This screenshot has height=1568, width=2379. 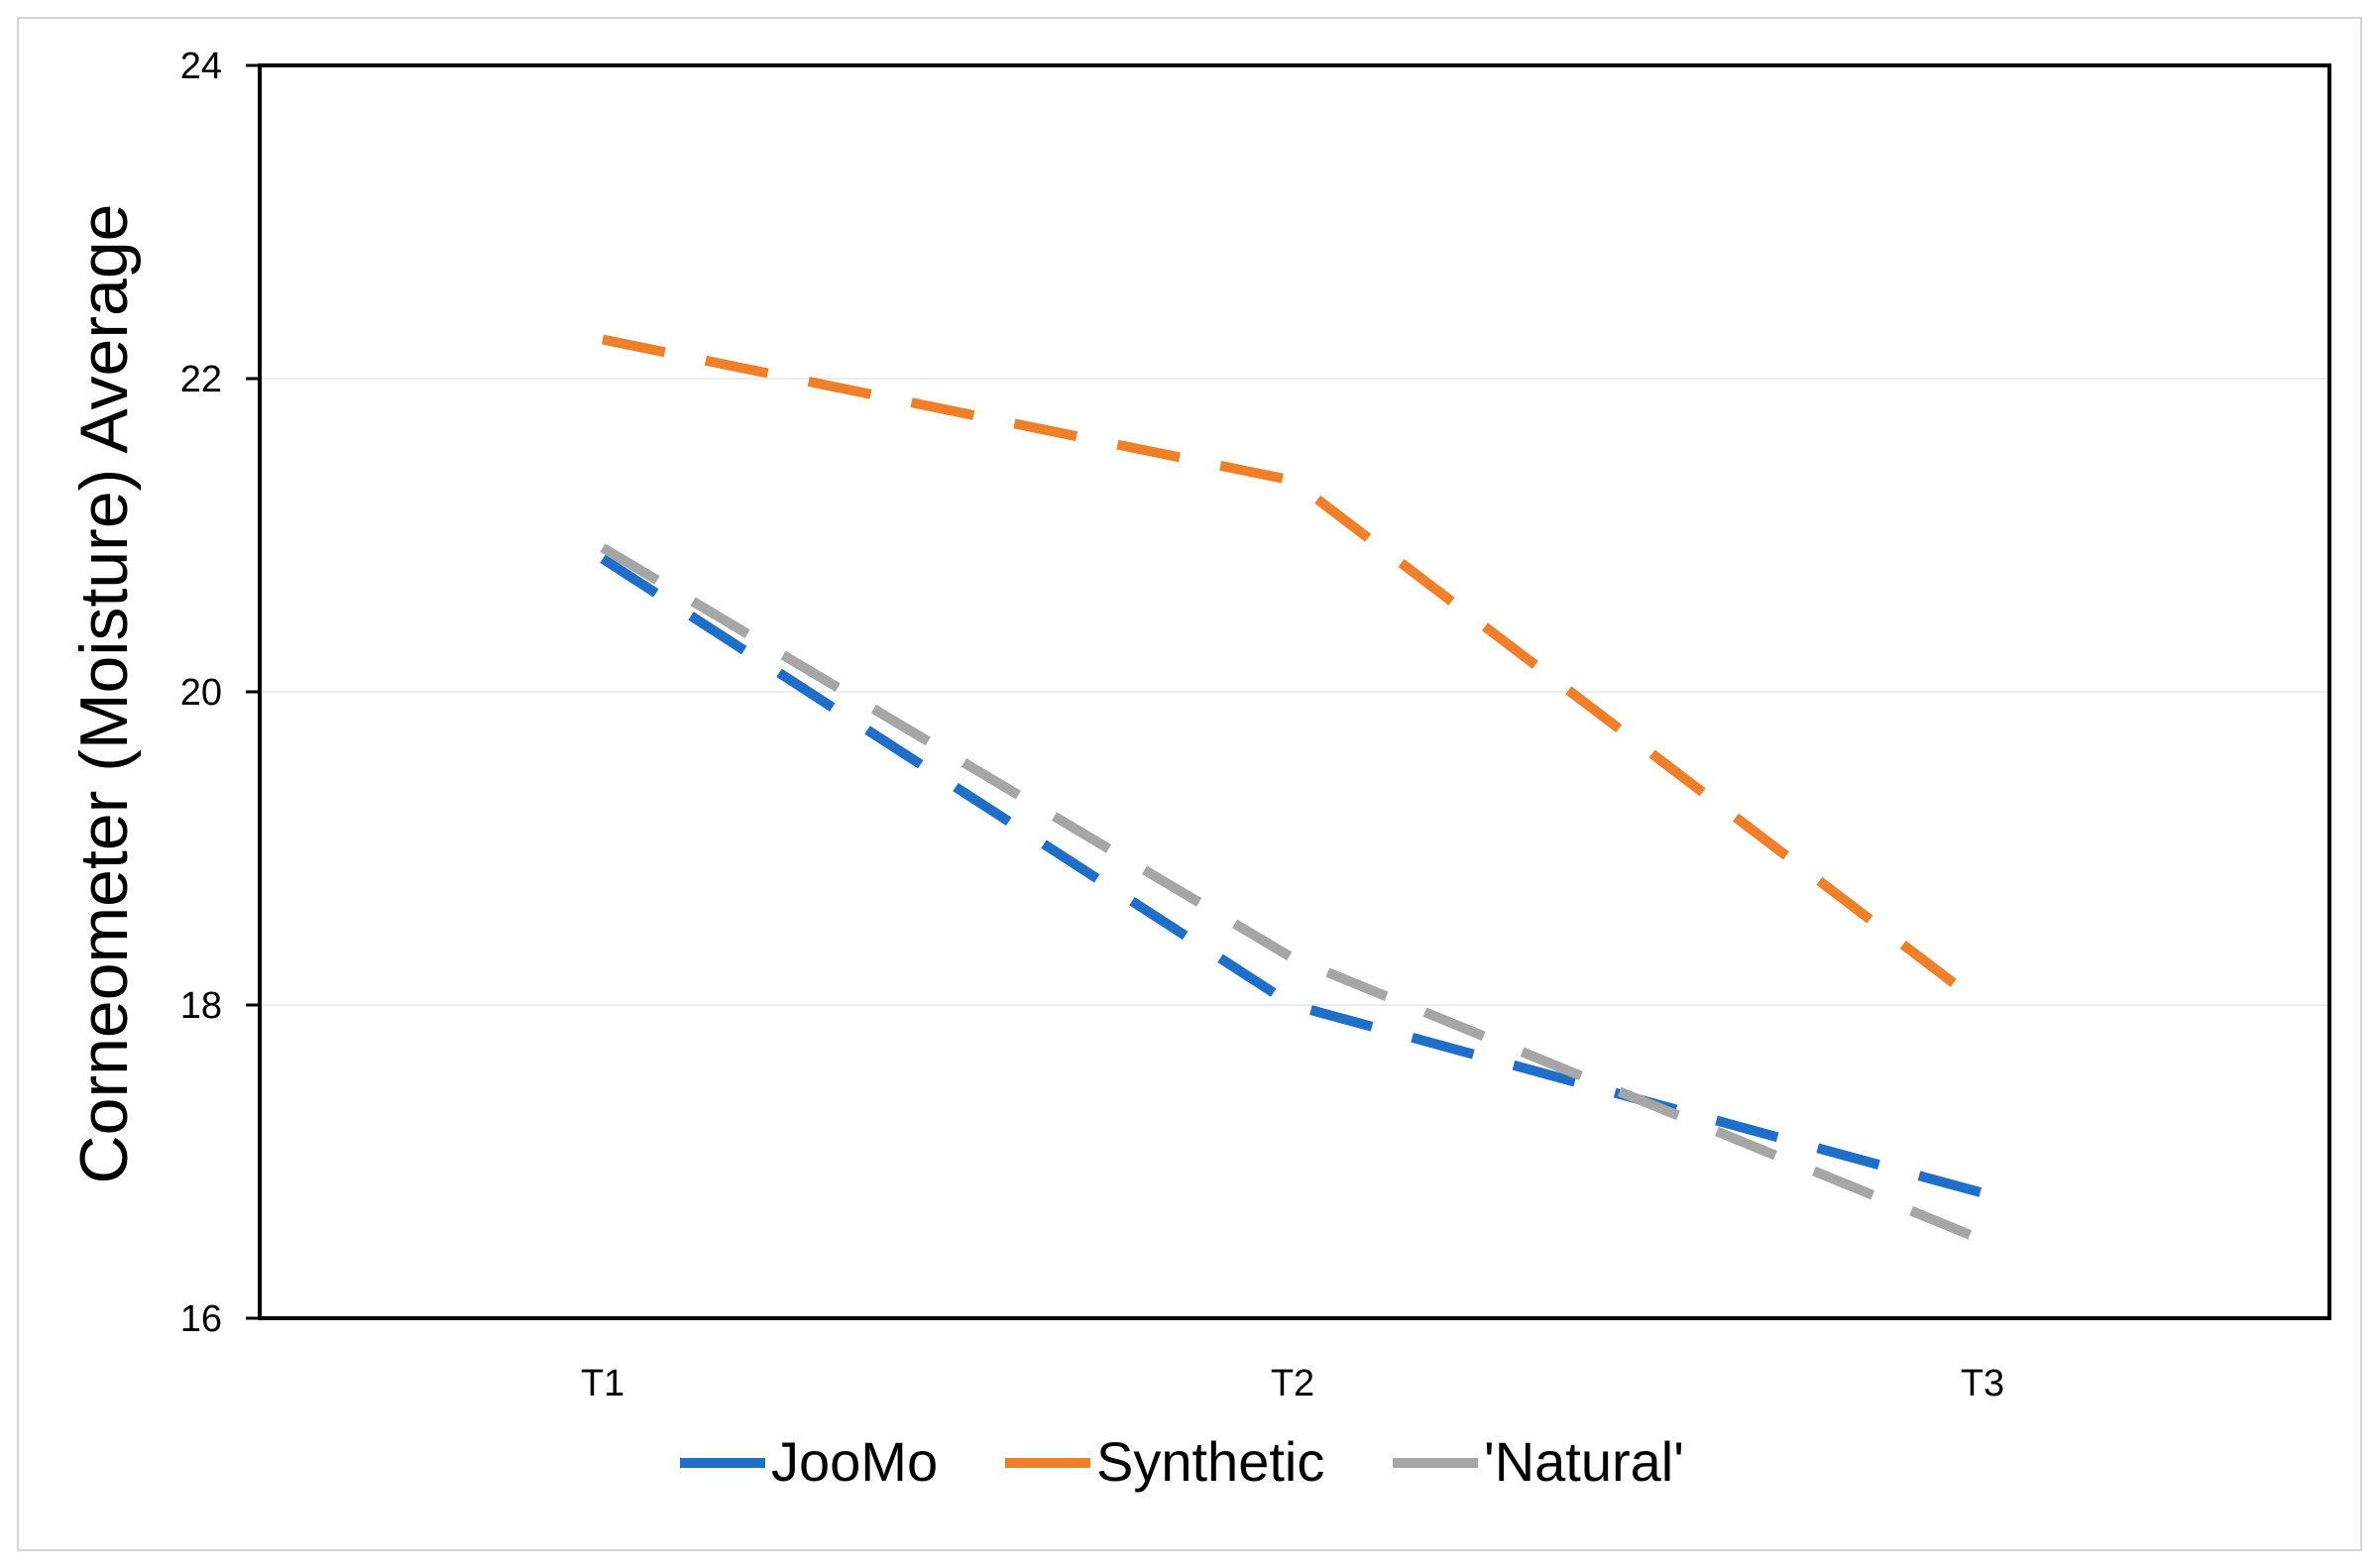 What do you see at coordinates (201, 379) in the screenshot?
I see `y-tick-label: 22` at bounding box center [201, 379].